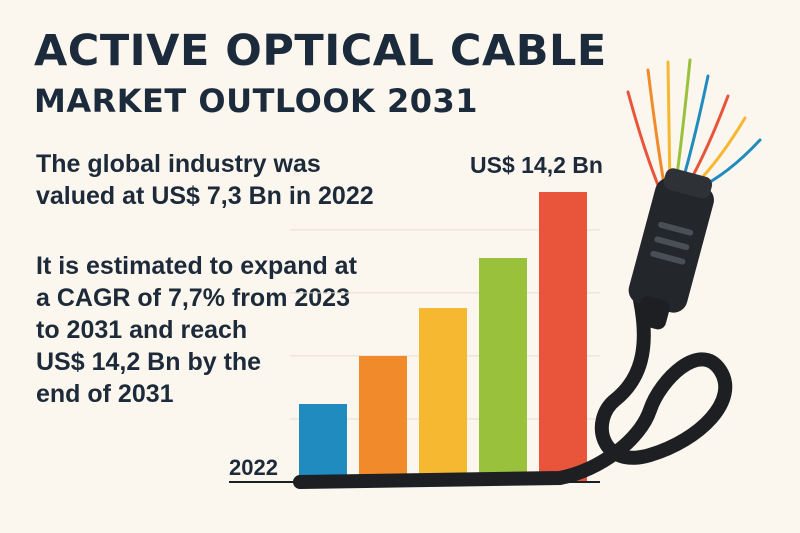 The width and height of the screenshot is (800, 533). I want to click on summary-line: The global industry was, so click(178, 164).